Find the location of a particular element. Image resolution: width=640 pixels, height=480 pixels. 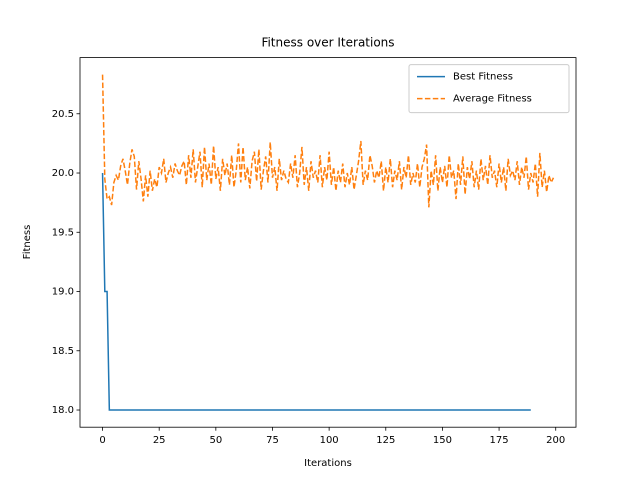

y-tick-label: 18.0 is located at coordinates (63, 410).